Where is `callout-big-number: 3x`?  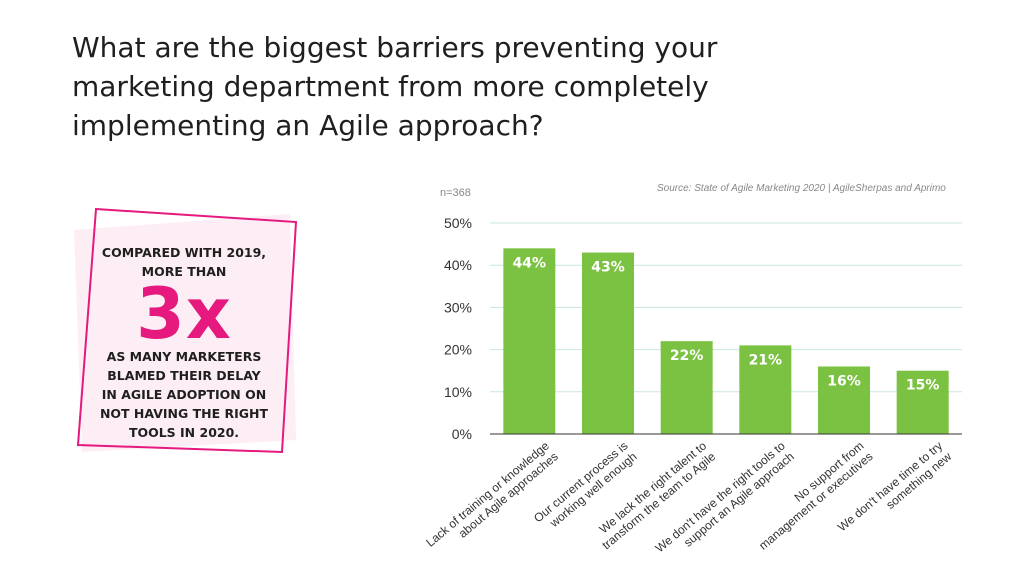 callout-big-number: 3x is located at coordinates (184, 314).